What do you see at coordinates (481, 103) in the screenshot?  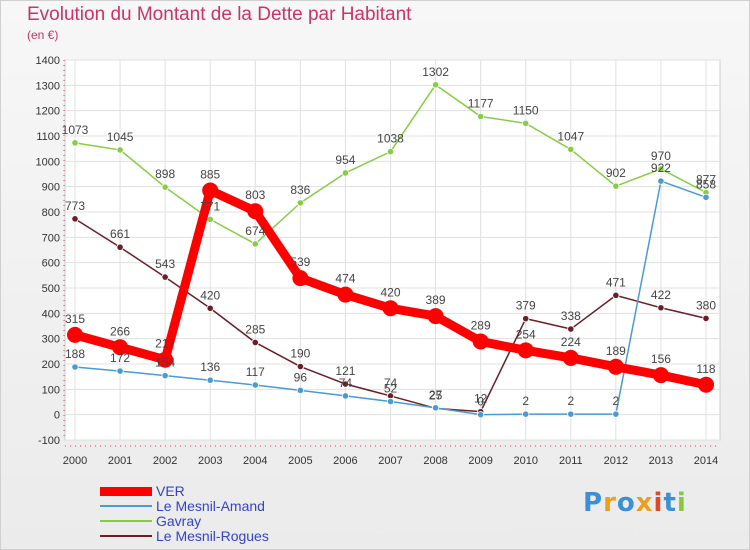 I see `data-label: 1177` at bounding box center [481, 103].